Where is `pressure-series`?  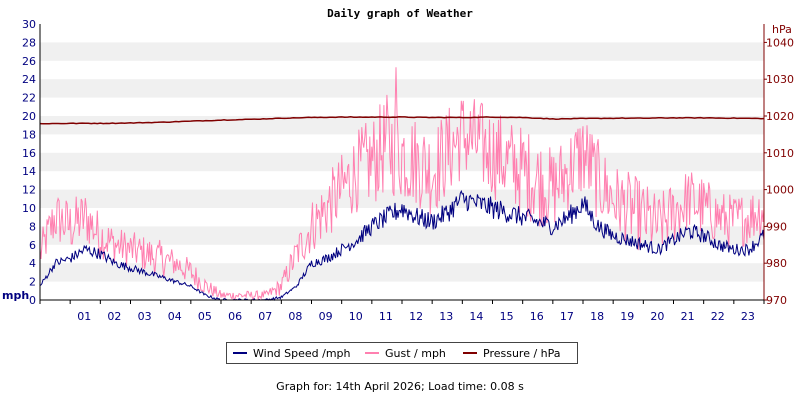
pressure-series is located at coordinates (402, 120).